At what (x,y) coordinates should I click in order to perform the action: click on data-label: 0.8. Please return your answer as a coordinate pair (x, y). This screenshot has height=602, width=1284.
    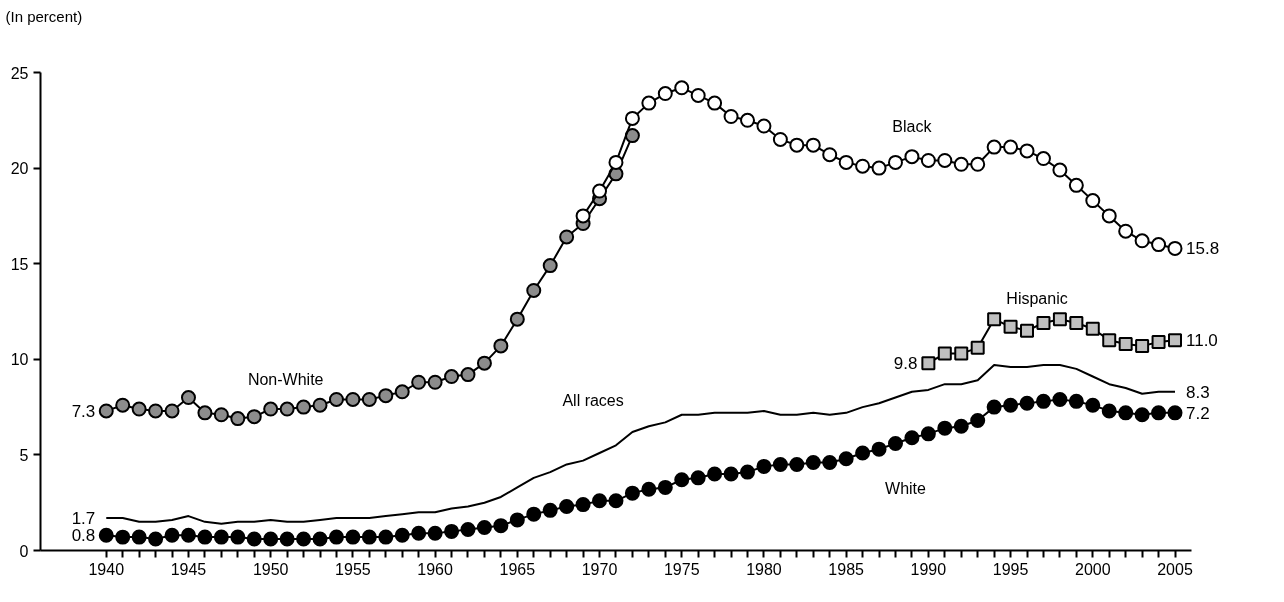
    Looking at the image, I should click on (83, 536).